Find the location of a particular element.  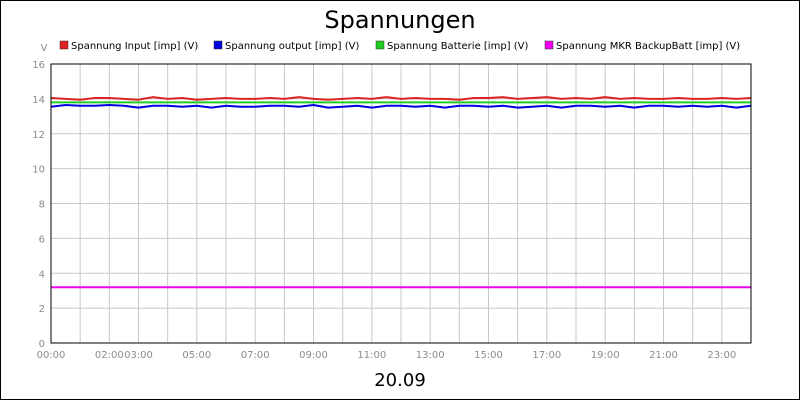

y-tick-labels: 0 2 4 6 8 10 12 14 16 is located at coordinates (38, 205).